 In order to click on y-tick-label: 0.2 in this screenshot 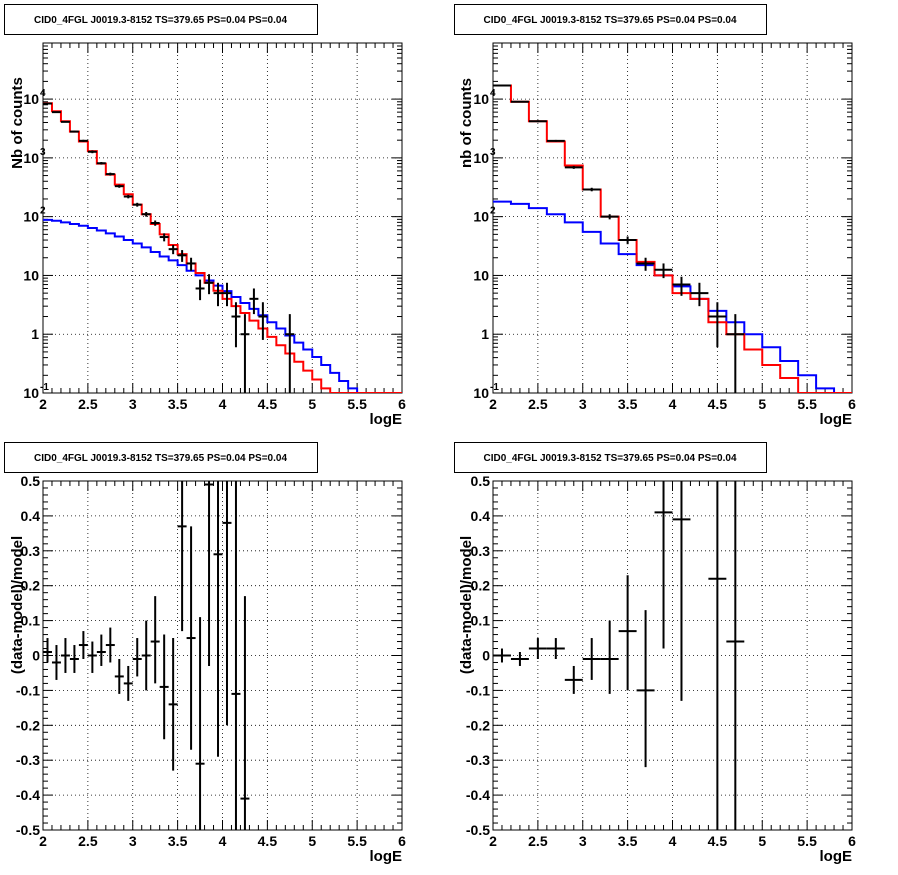, I will do `click(481, 586)`.